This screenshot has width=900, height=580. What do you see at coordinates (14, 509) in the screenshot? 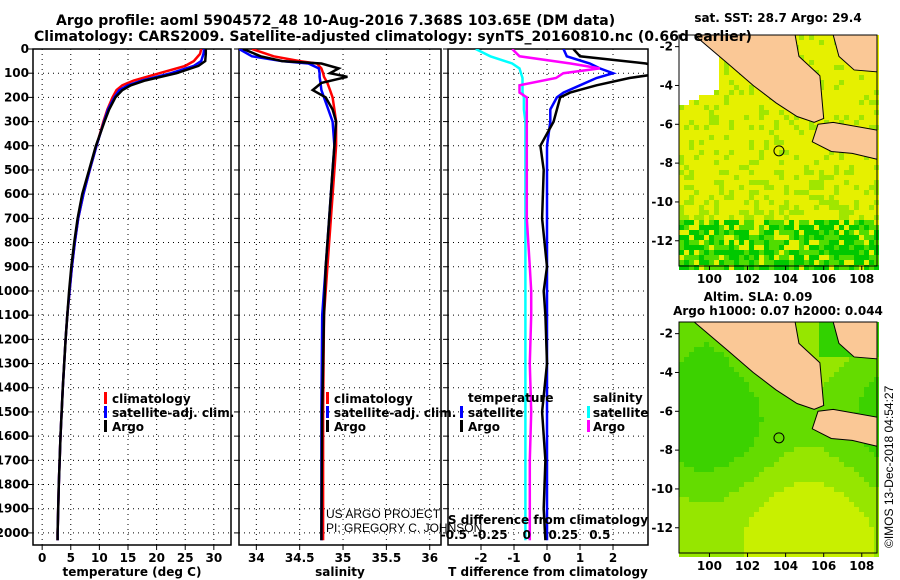
I see `y-tick-label: 1900` at bounding box center [14, 509].